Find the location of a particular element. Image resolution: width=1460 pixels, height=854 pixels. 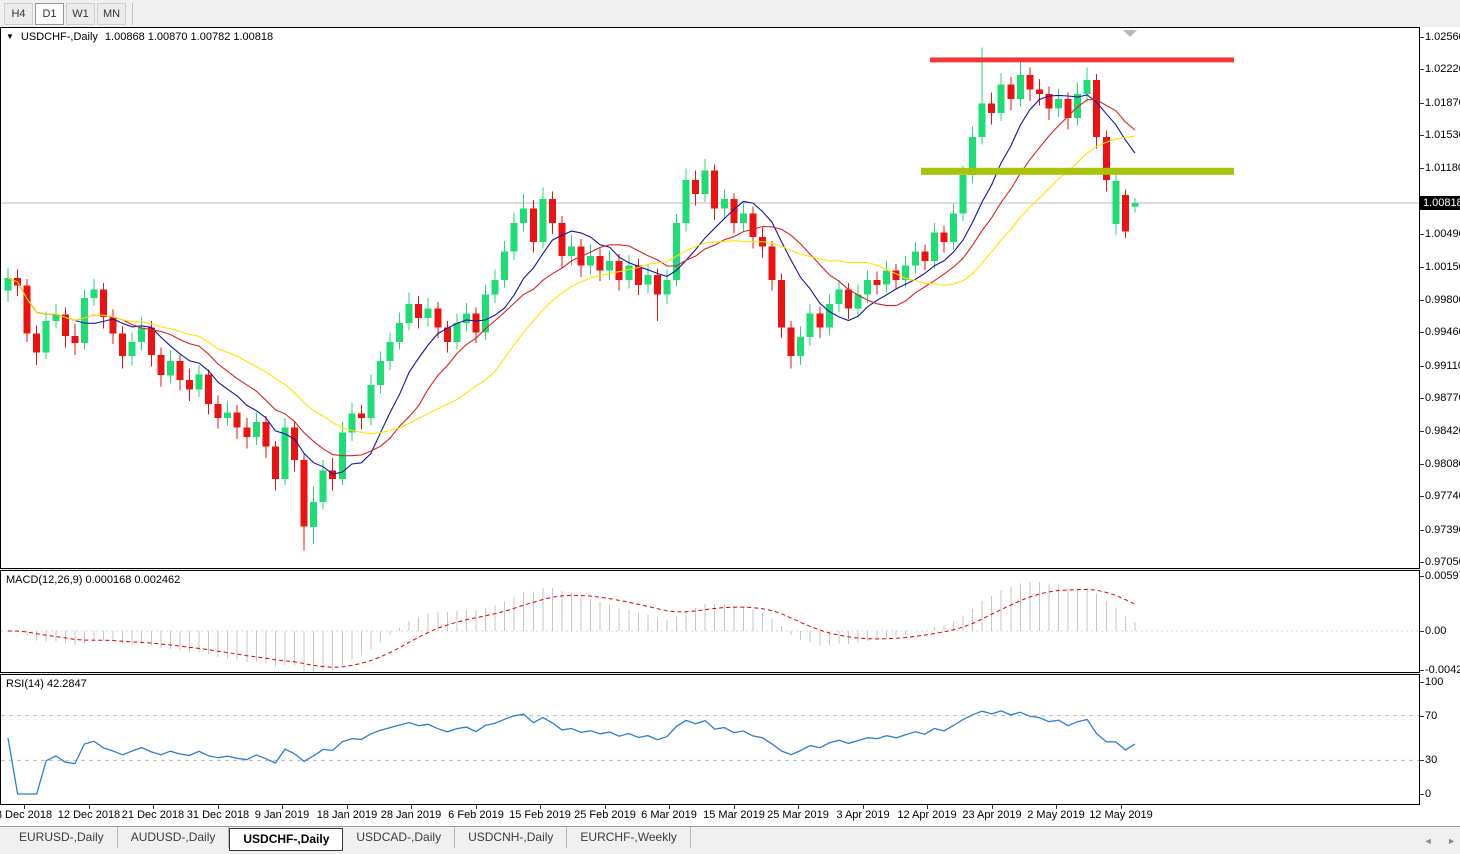

chart-tab-audusd: AUDUSD-,Daily is located at coordinates (174, 837).